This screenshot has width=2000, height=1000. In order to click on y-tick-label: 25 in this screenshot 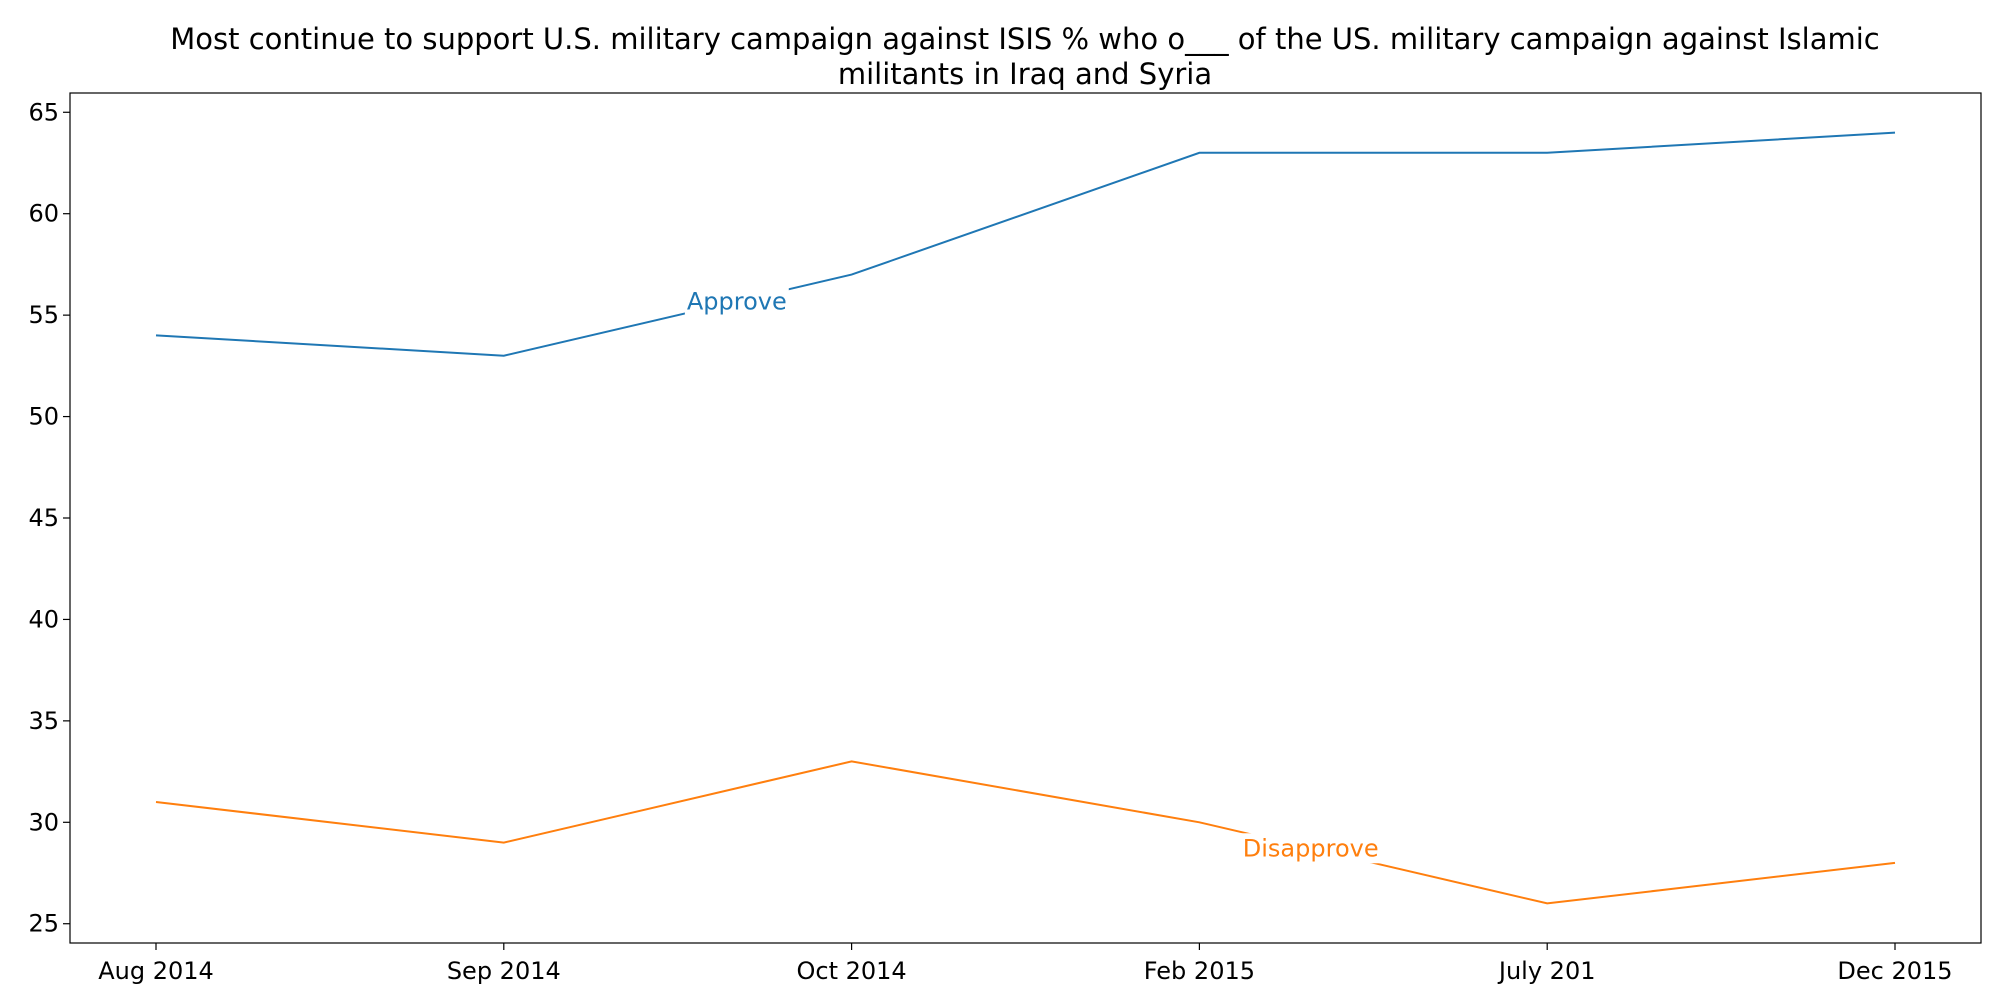, I will do `click(43, 924)`.